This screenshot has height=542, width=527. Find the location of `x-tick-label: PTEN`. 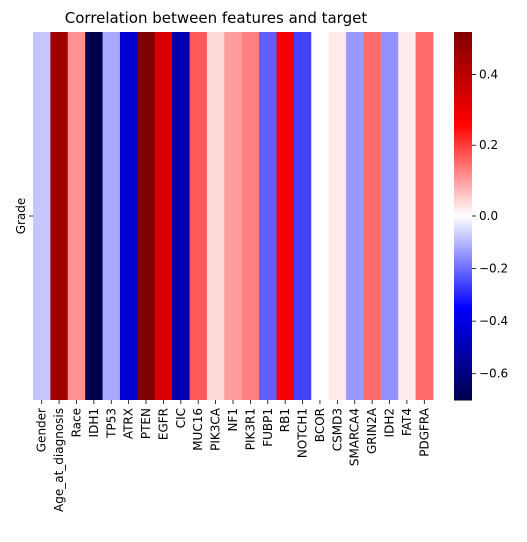

x-tick-label: PTEN is located at coordinates (146, 423).